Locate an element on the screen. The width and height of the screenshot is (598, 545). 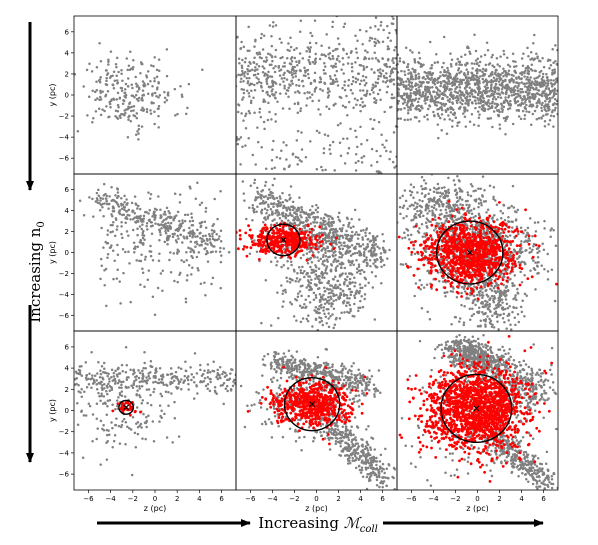
row-axis-label: Increasing n0 is located at coordinates (36, 272).